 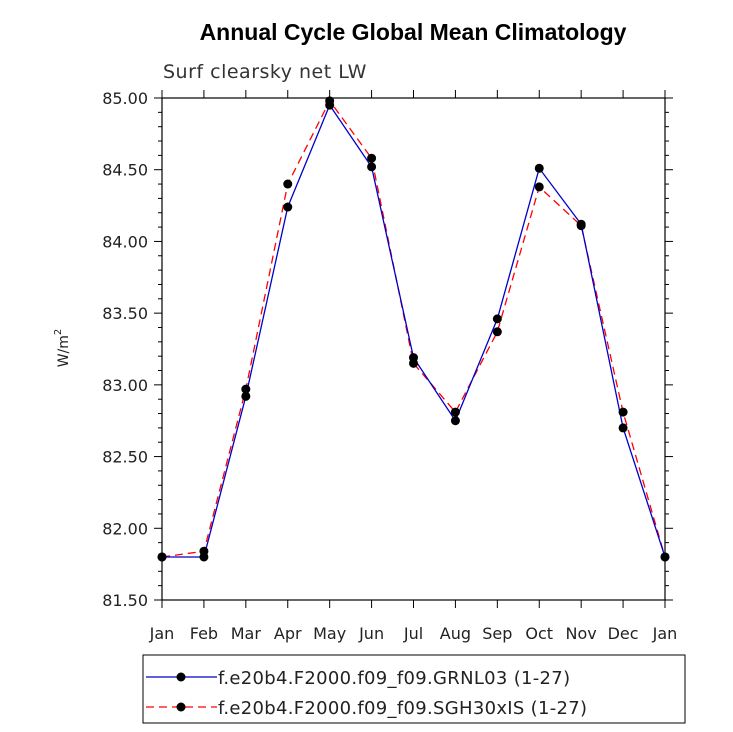 I want to click on y-tick-label: 82.50, so click(x=125, y=457).